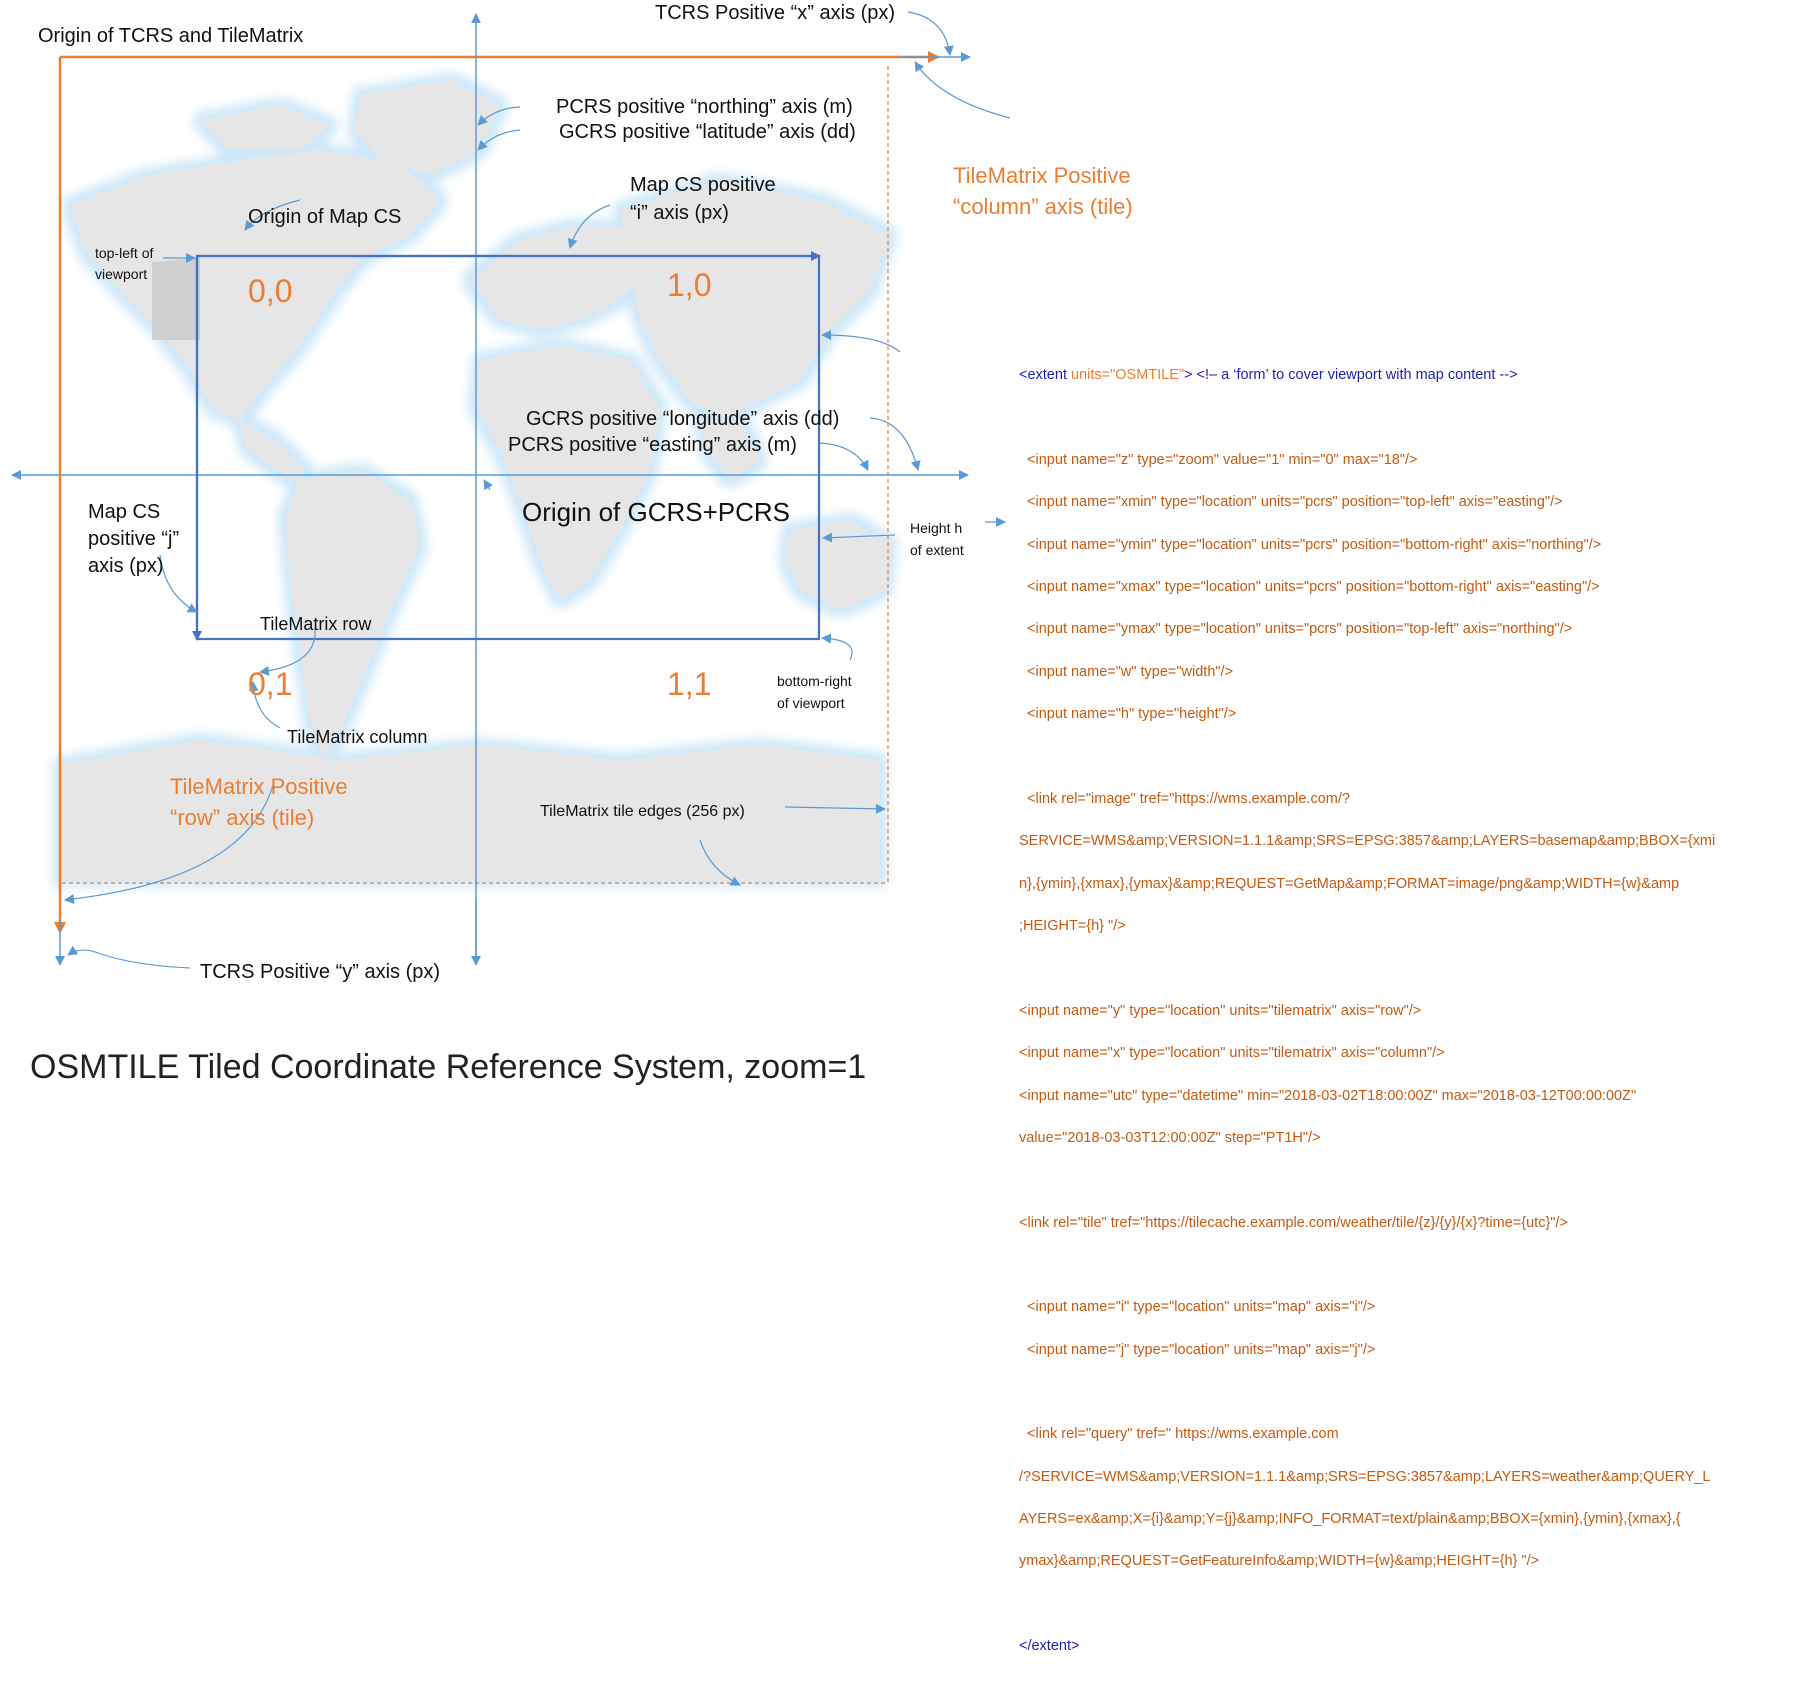 This screenshot has height=1700, width=1795. What do you see at coordinates (427, 127) in the screenshot?
I see `greenland-shape` at bounding box center [427, 127].